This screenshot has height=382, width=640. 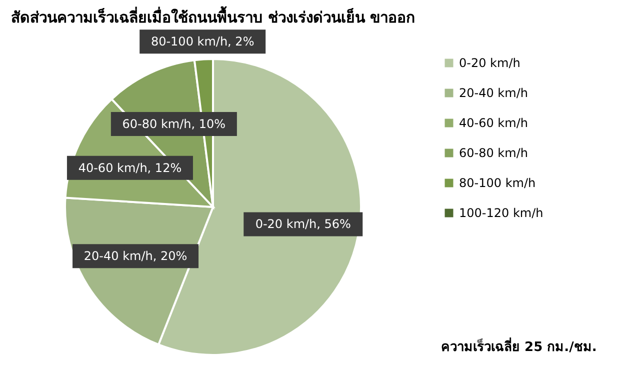 What do you see at coordinates (493, 123) in the screenshot?
I see `legend-label: 40-60 km/h` at bounding box center [493, 123].